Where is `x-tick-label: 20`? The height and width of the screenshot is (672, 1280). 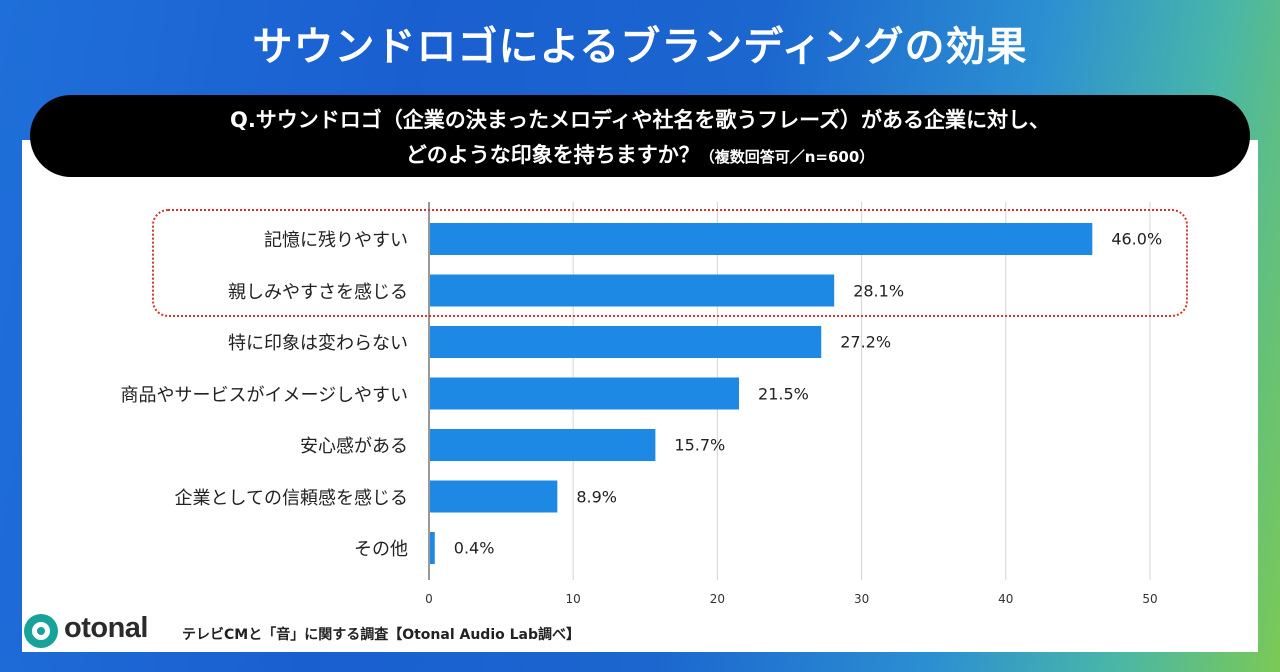 x-tick-label: 20 is located at coordinates (717, 599).